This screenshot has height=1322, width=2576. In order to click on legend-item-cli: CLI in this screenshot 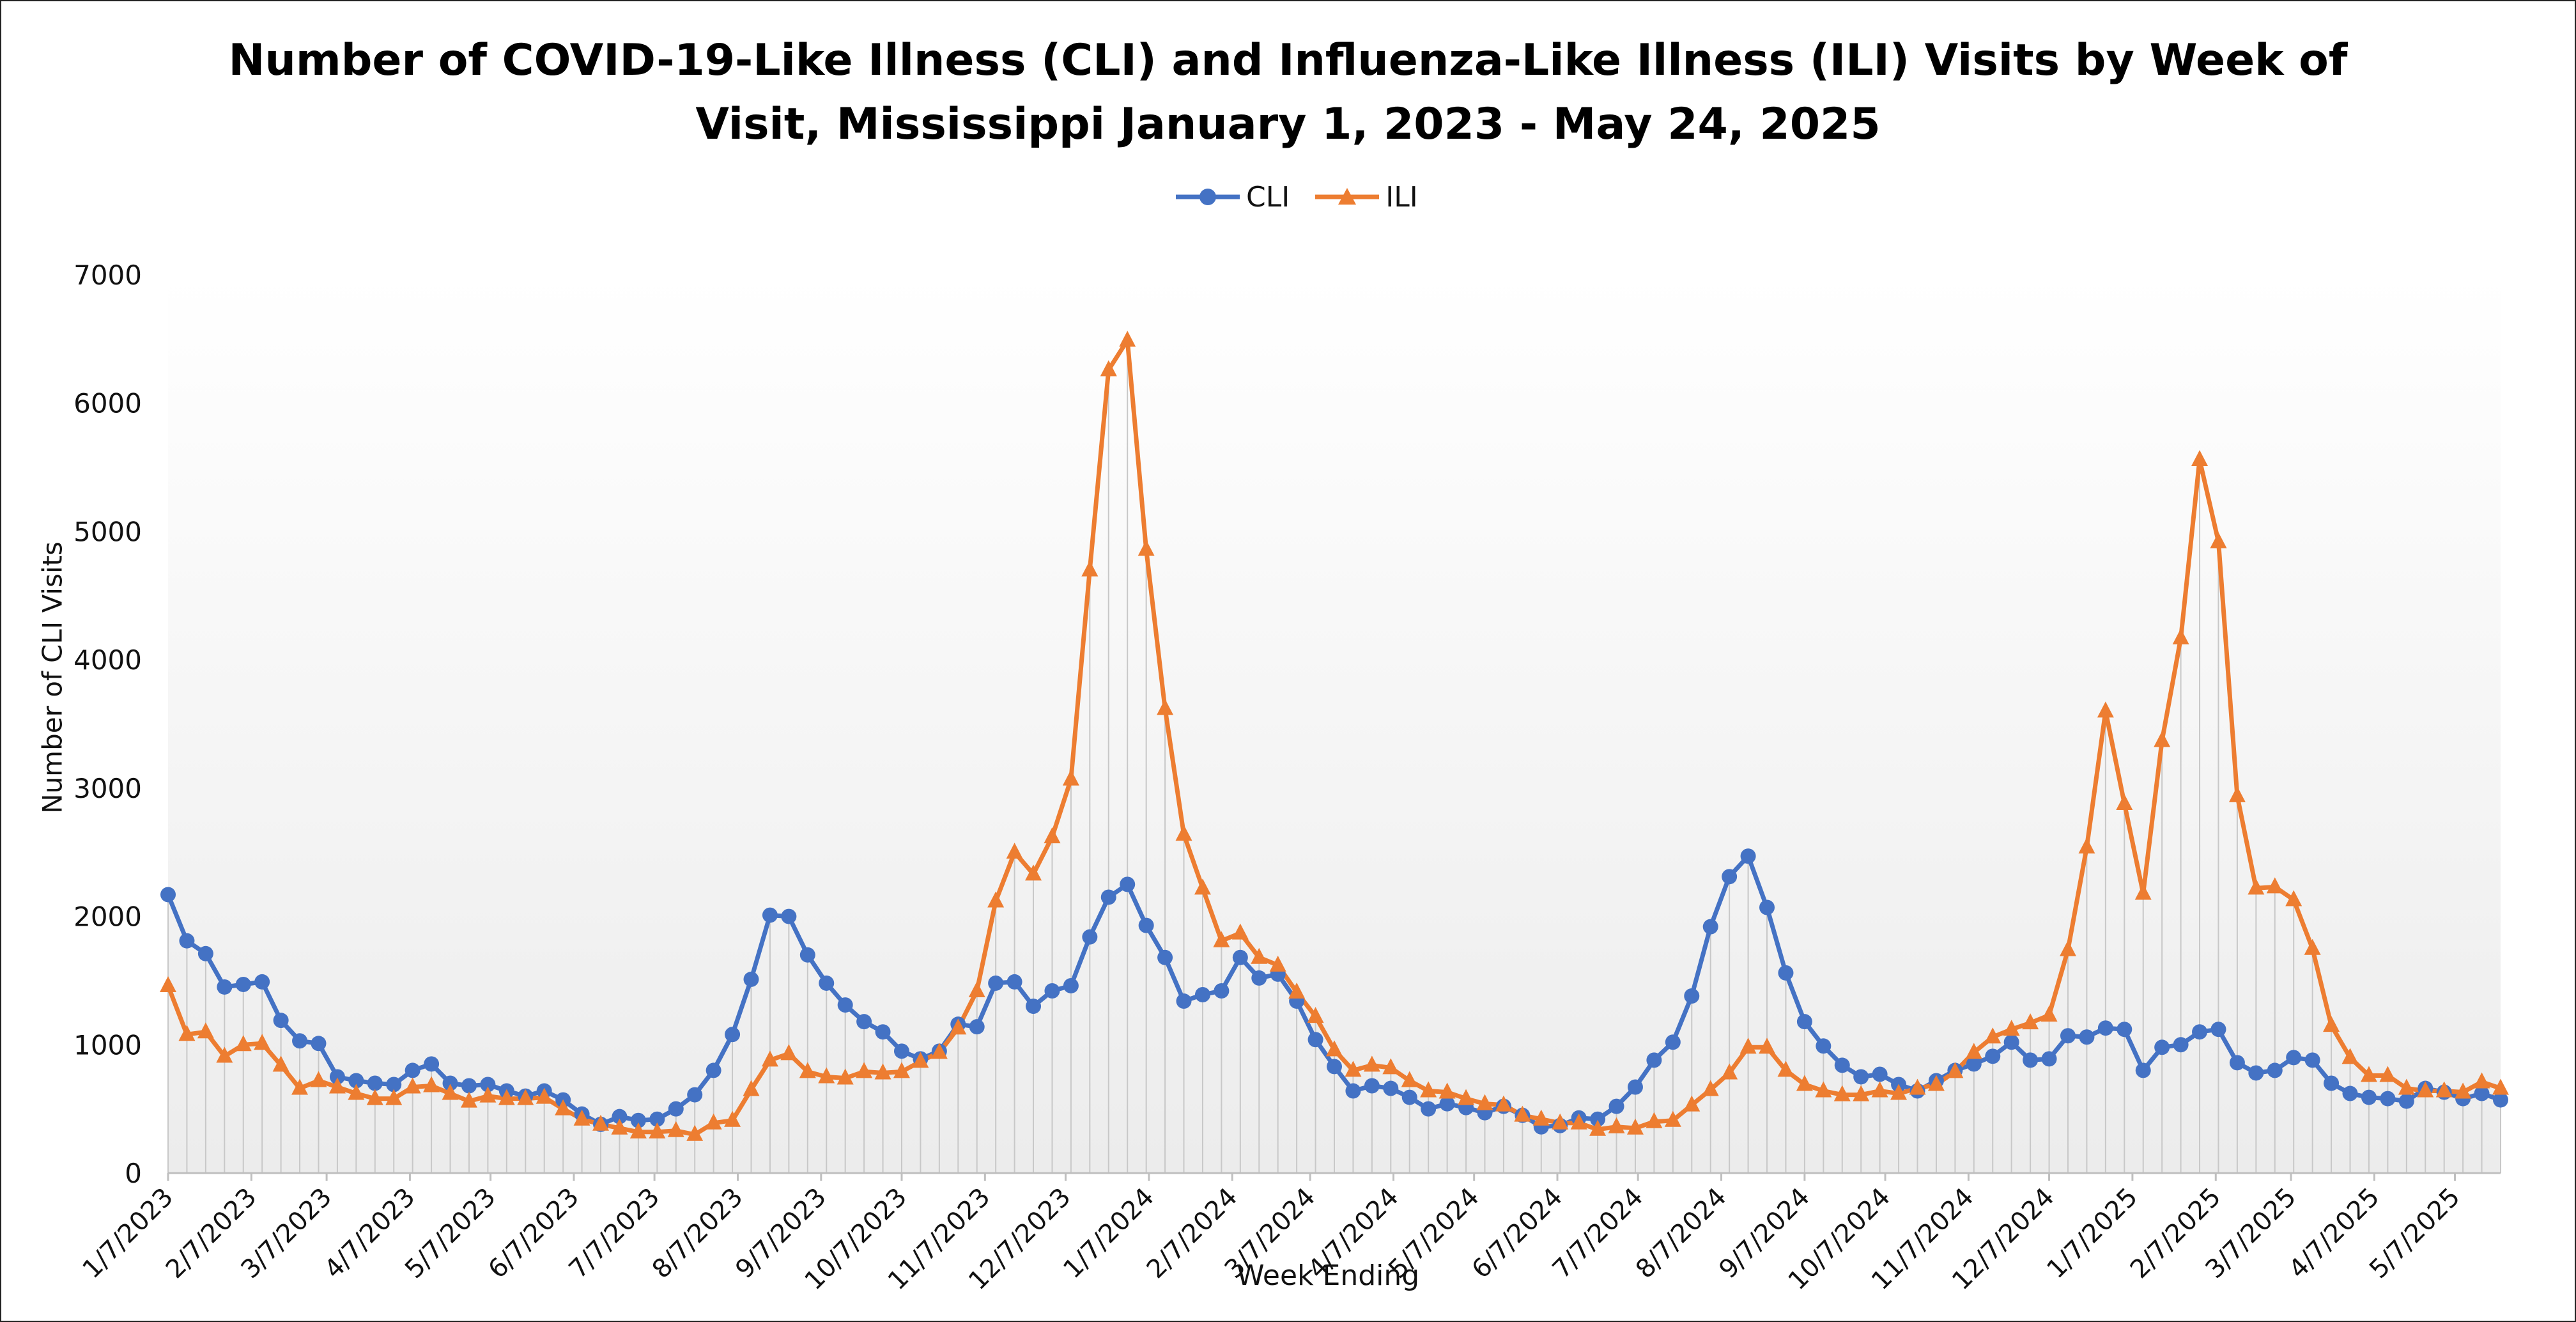, I will do `click(1233, 197)`.